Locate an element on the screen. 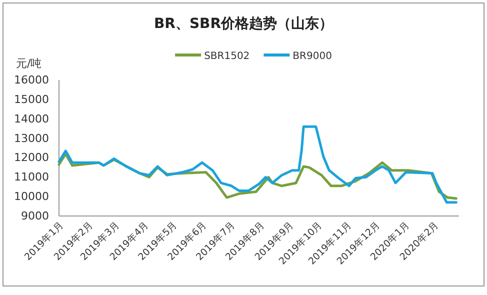  y-tick-label: 14000 is located at coordinates (31, 119).